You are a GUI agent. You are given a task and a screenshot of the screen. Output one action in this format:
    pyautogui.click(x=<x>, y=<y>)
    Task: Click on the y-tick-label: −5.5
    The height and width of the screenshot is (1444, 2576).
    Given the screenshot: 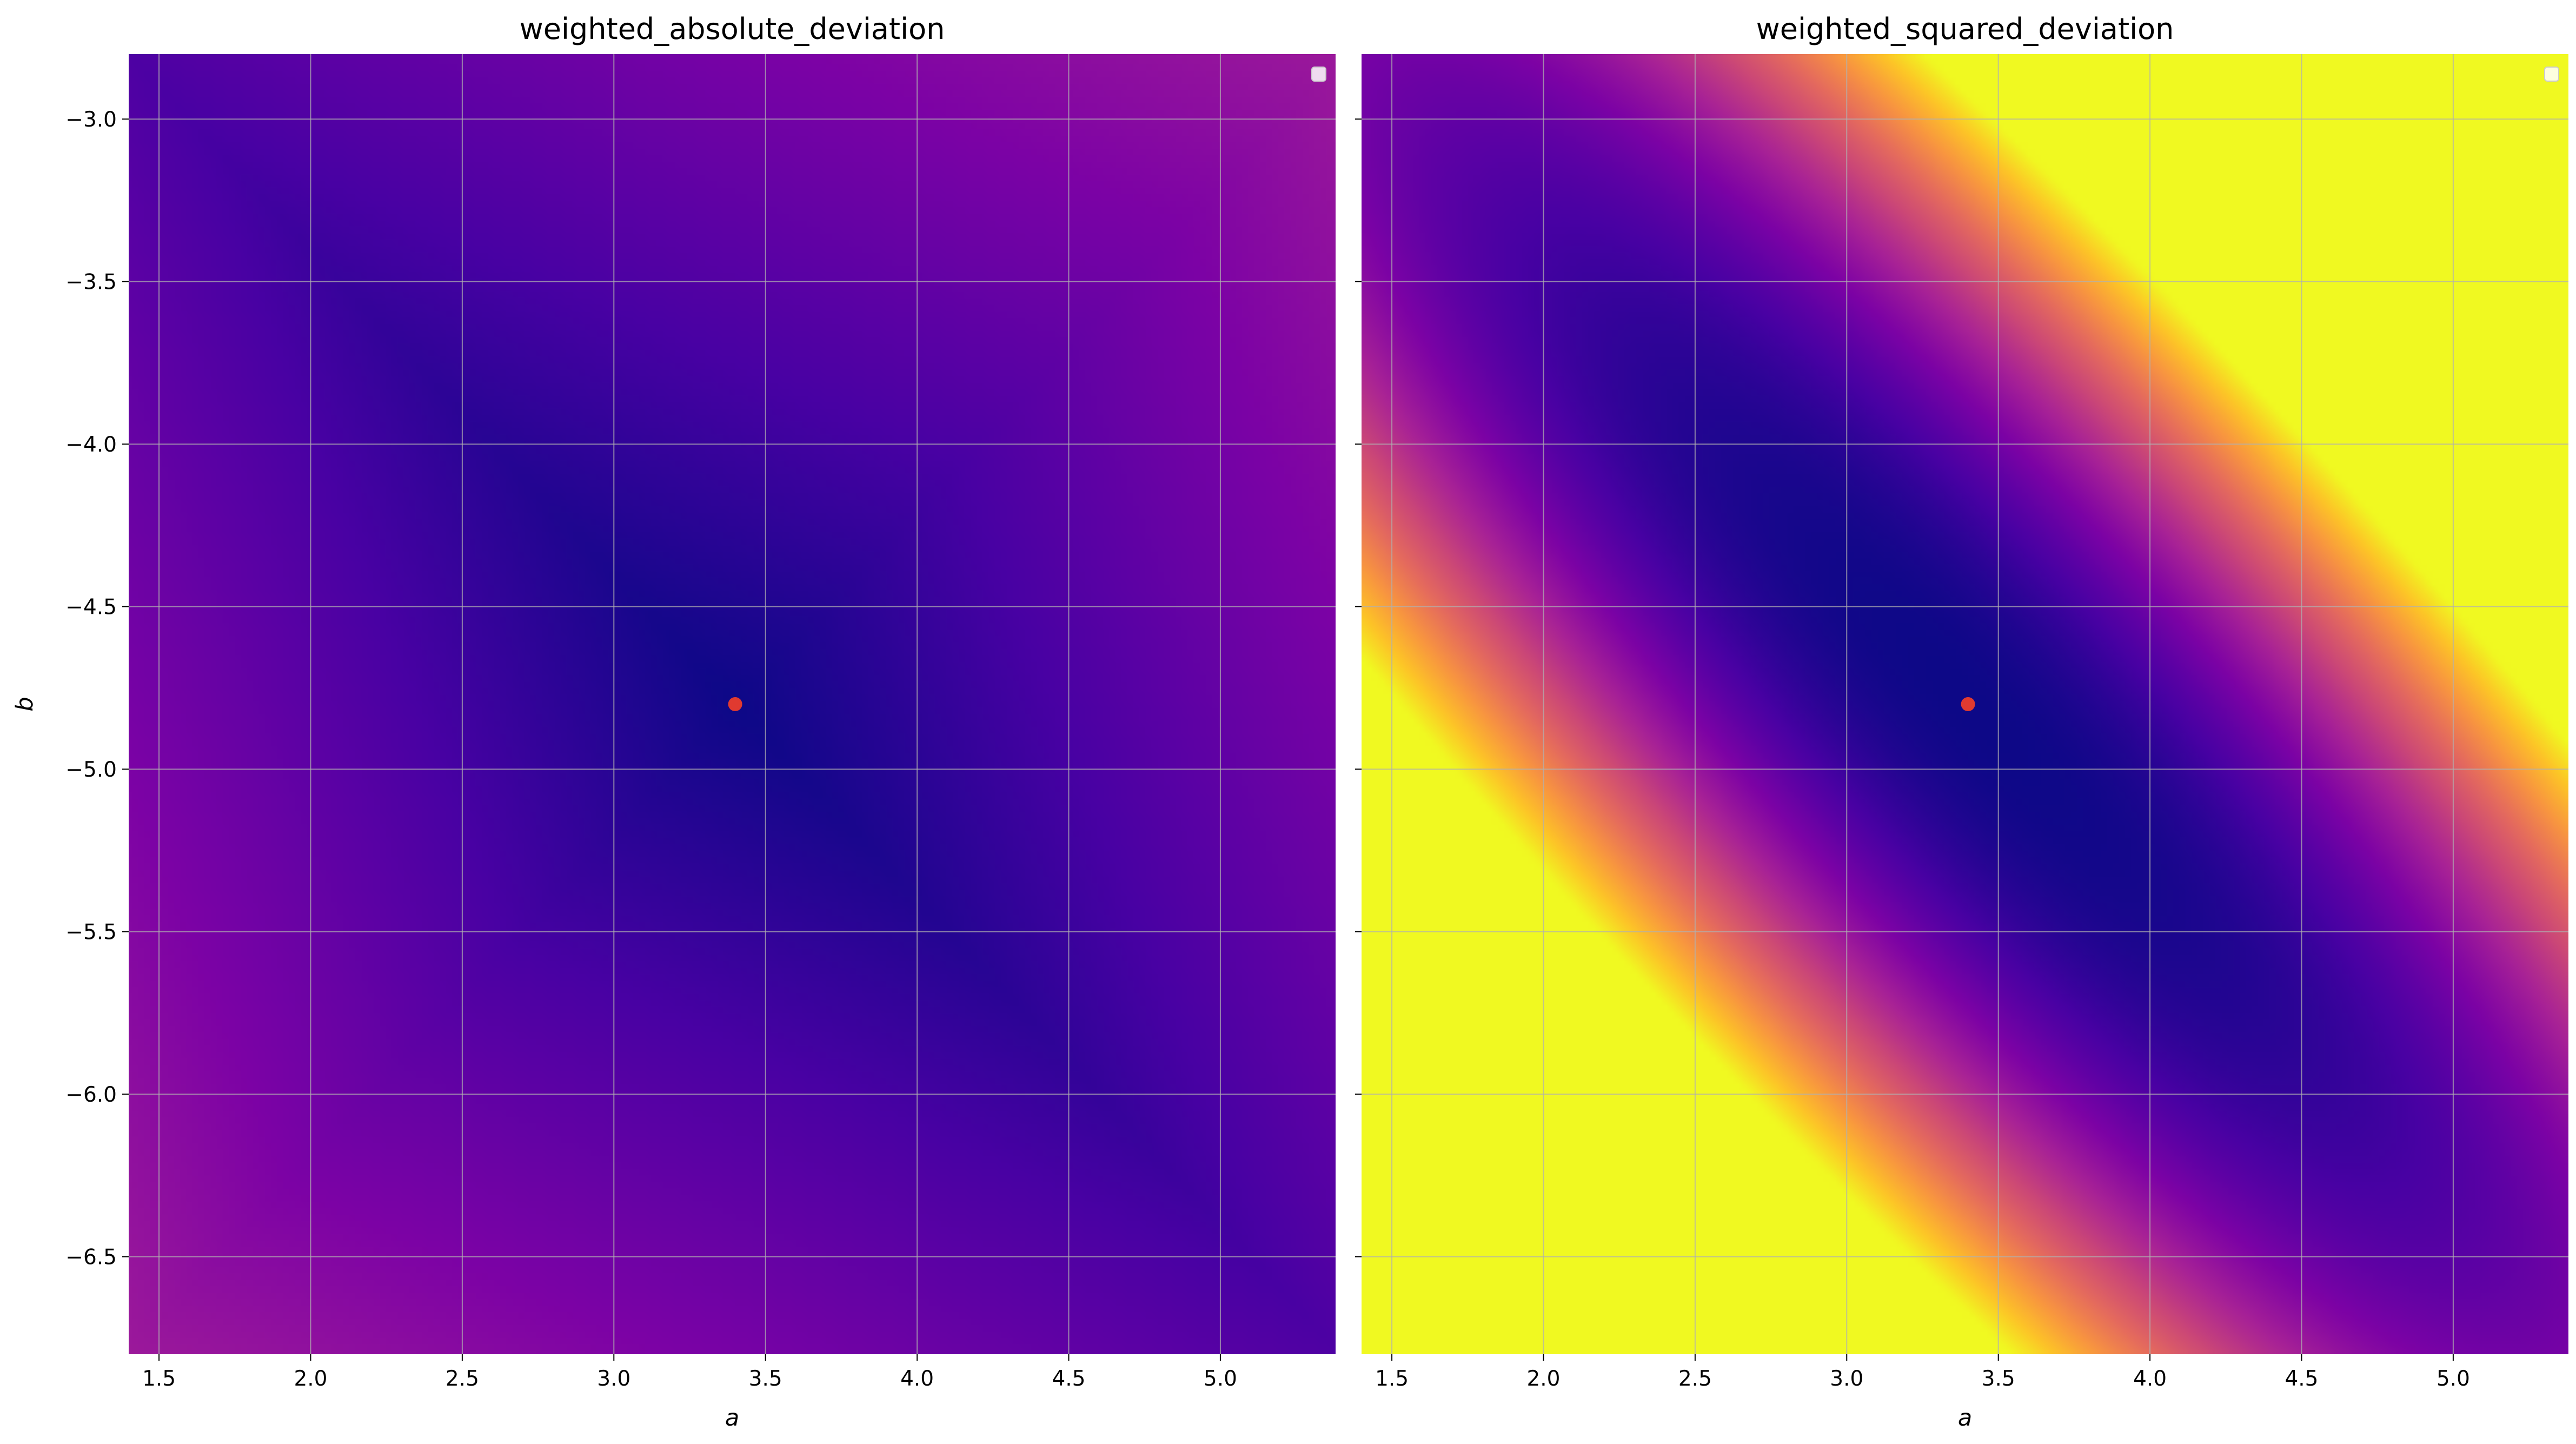 What is the action you would take?
    pyautogui.click(x=91, y=932)
    